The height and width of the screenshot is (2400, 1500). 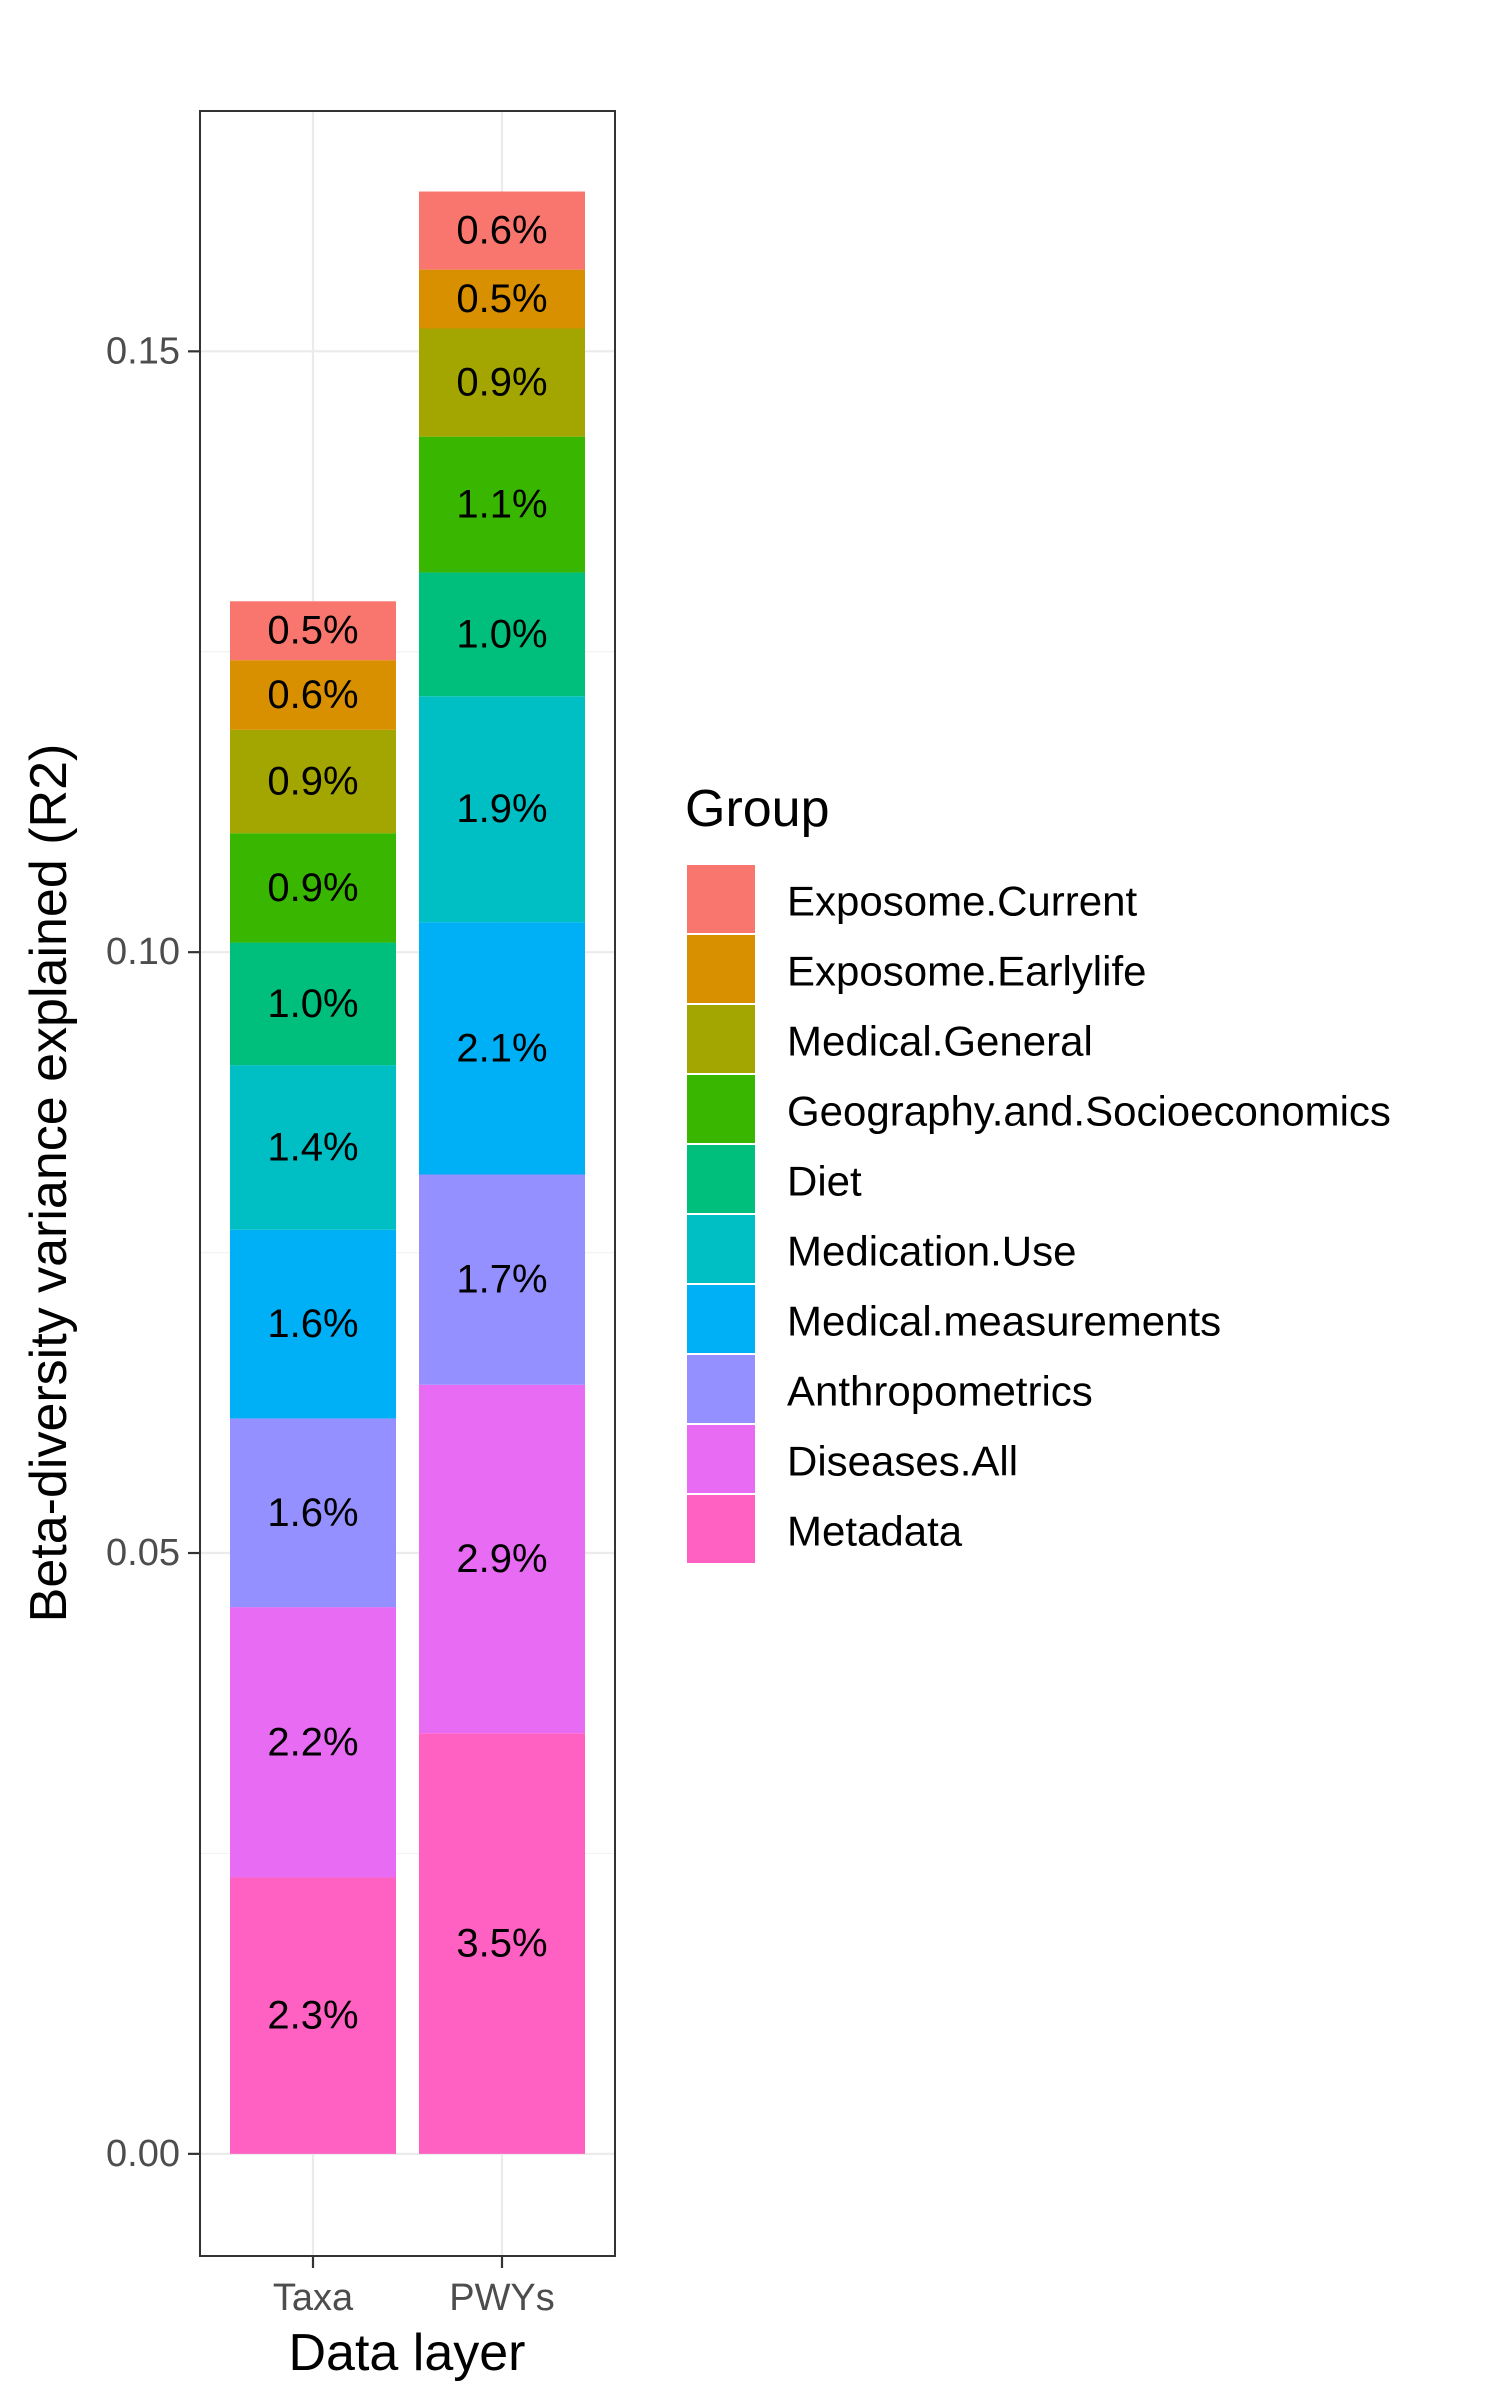 What do you see at coordinates (143, 1553) in the screenshot?
I see `y-tick-label: 0.05` at bounding box center [143, 1553].